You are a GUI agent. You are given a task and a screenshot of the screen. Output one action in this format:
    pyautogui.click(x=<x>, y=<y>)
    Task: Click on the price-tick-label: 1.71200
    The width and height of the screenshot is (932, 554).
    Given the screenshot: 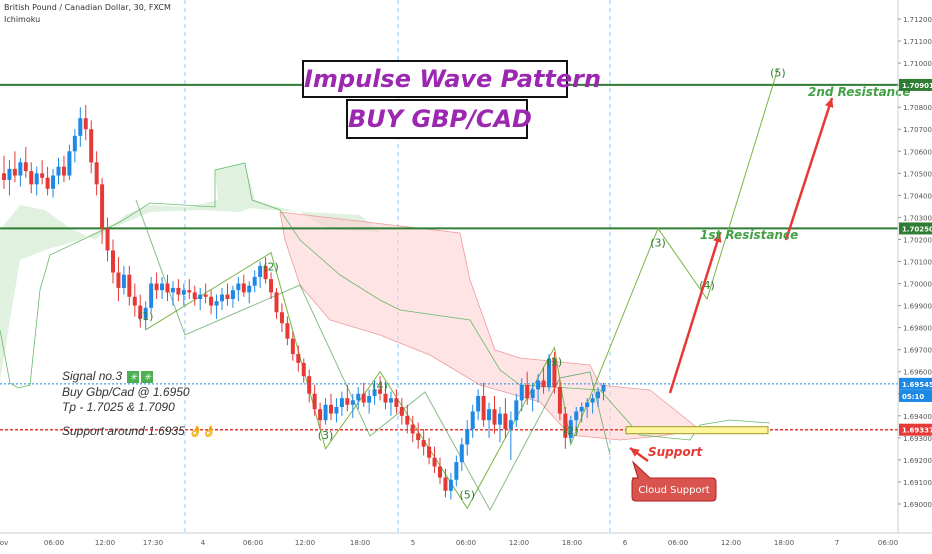 What is the action you would take?
    pyautogui.click(x=917, y=20)
    